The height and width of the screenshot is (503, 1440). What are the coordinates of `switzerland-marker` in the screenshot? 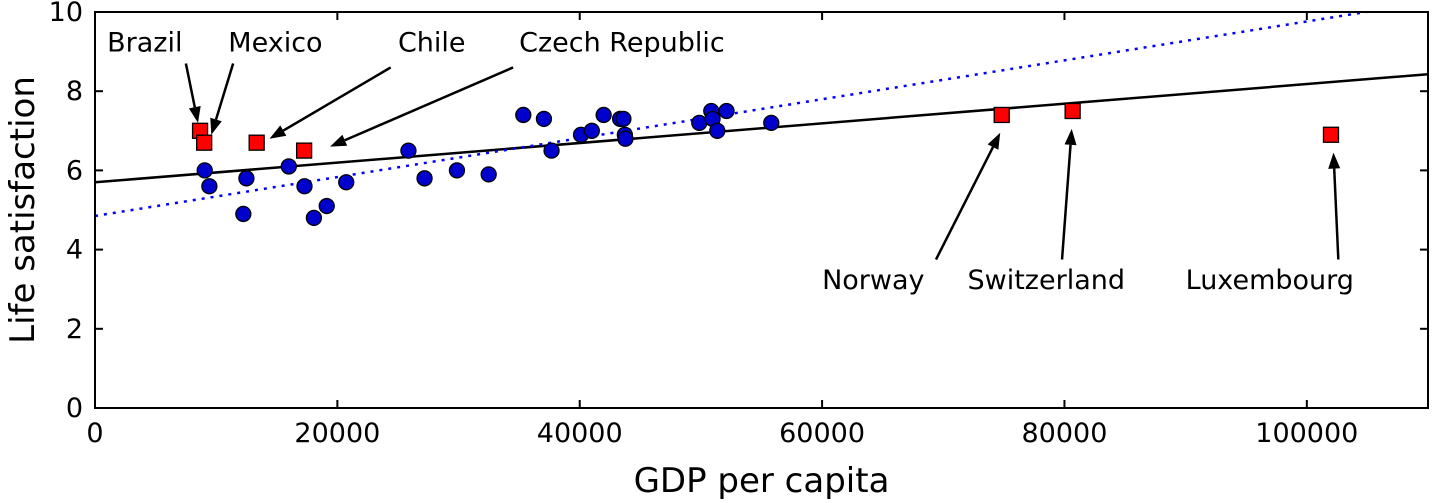 It's located at (1072, 111).